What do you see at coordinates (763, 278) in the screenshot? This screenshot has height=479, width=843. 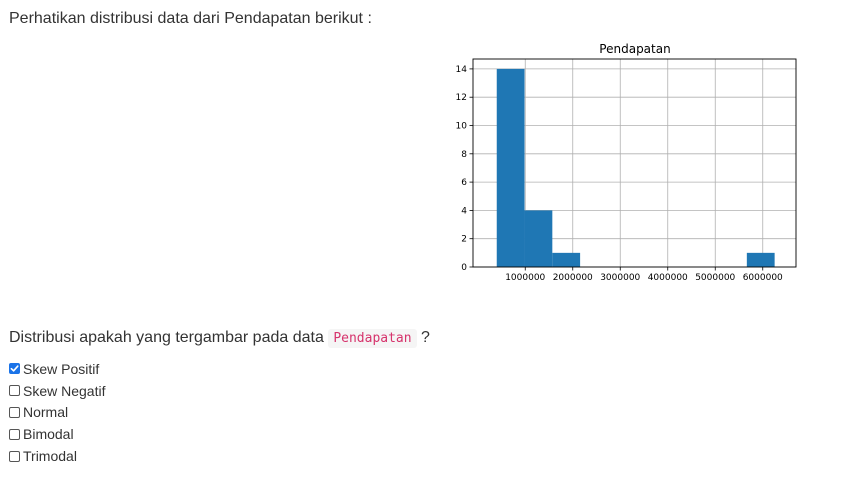 I see `x-tick-label: 6000000` at bounding box center [763, 278].